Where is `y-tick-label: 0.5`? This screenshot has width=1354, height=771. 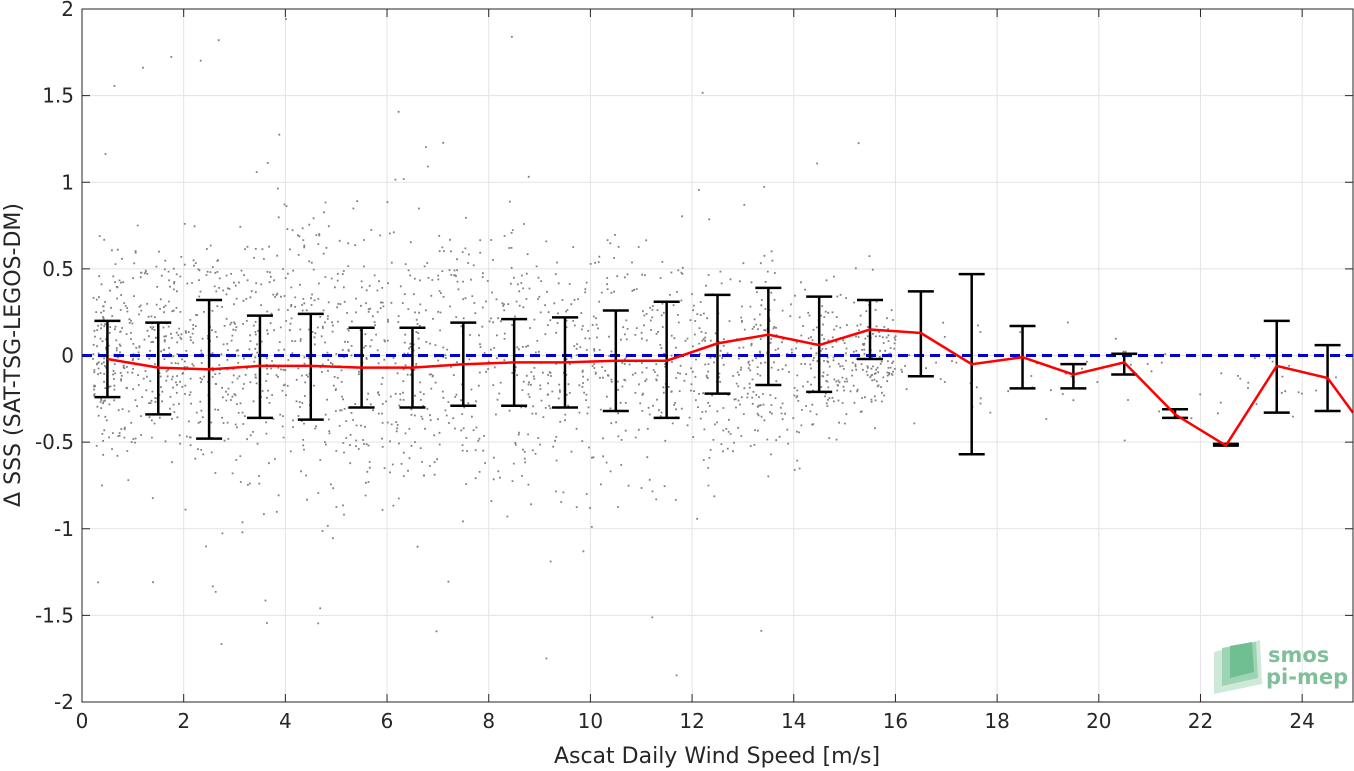
y-tick-label: 0.5 is located at coordinates (58, 269).